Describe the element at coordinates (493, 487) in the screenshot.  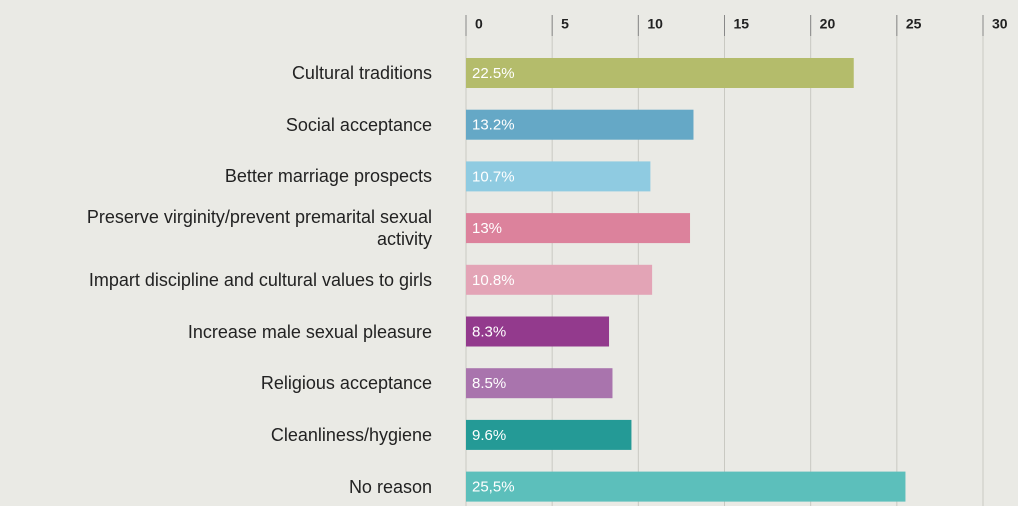
I see `value-label: 25,5%` at that location.